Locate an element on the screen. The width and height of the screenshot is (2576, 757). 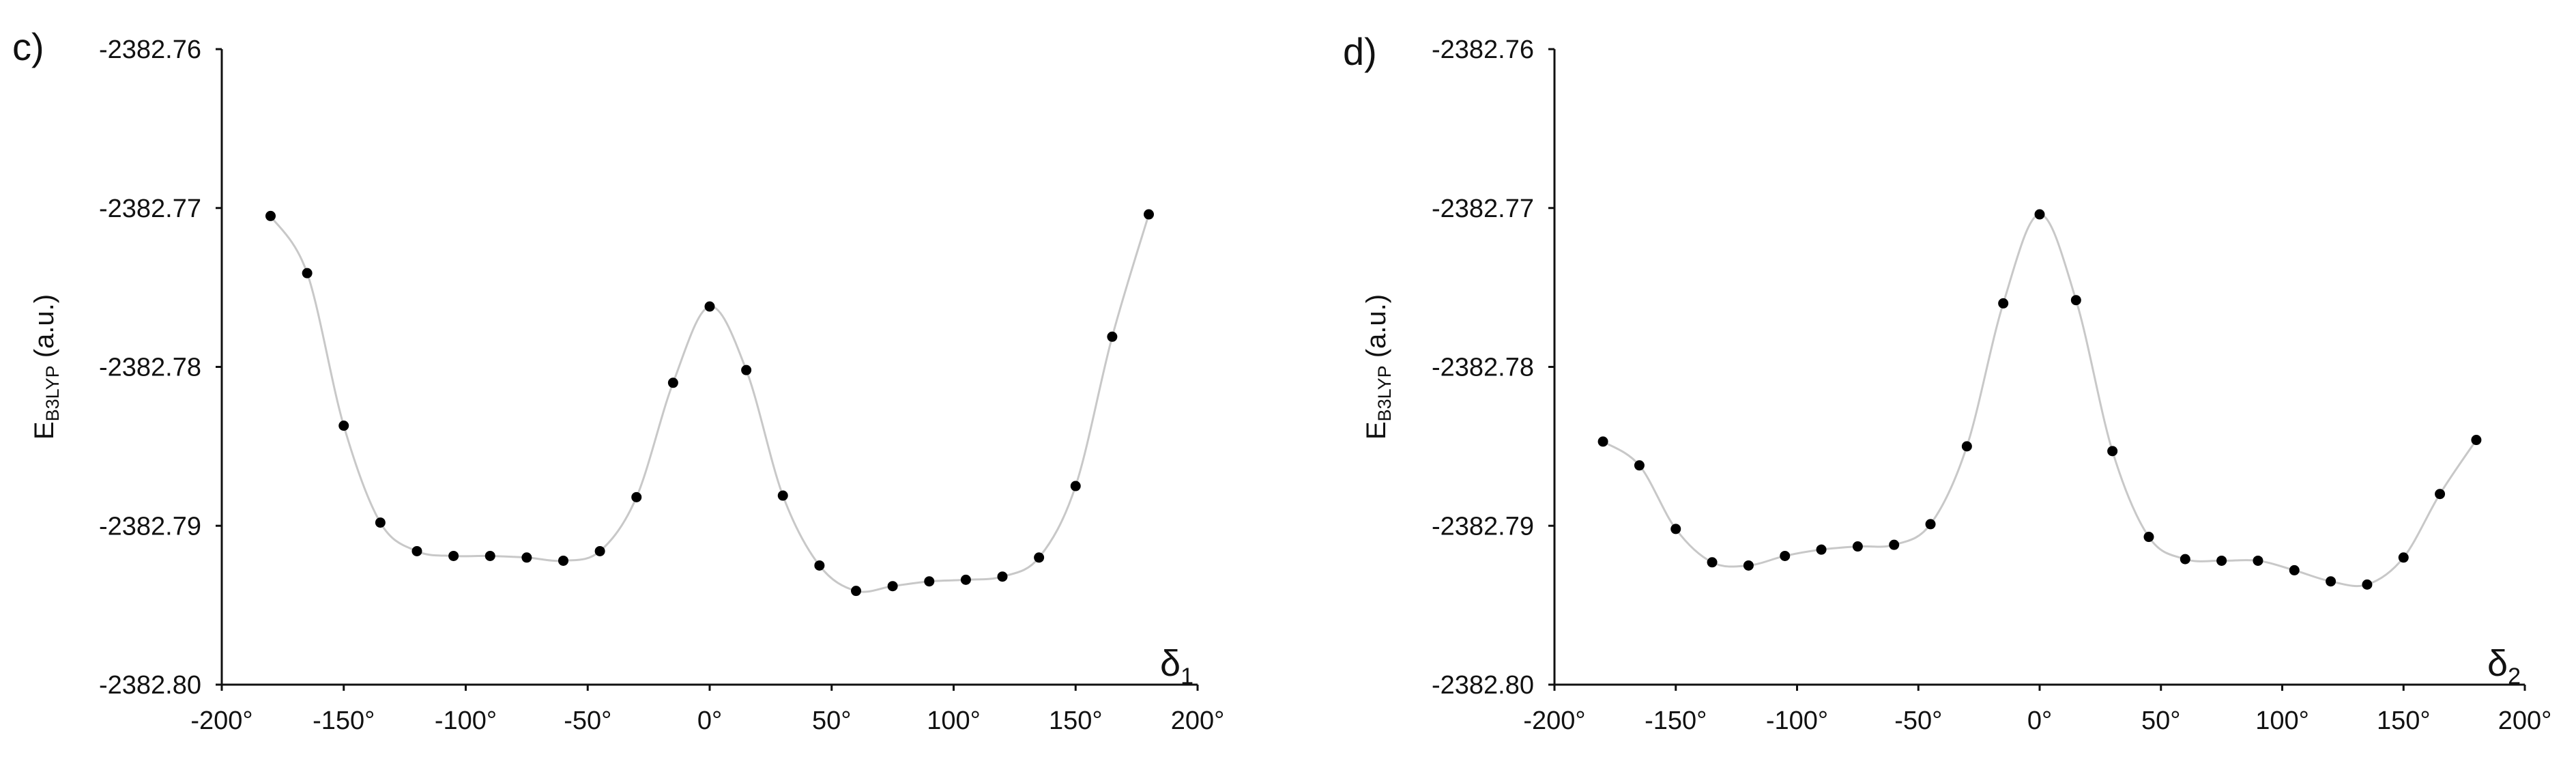
x-axis-title: δ2 is located at coordinates (2504, 666).